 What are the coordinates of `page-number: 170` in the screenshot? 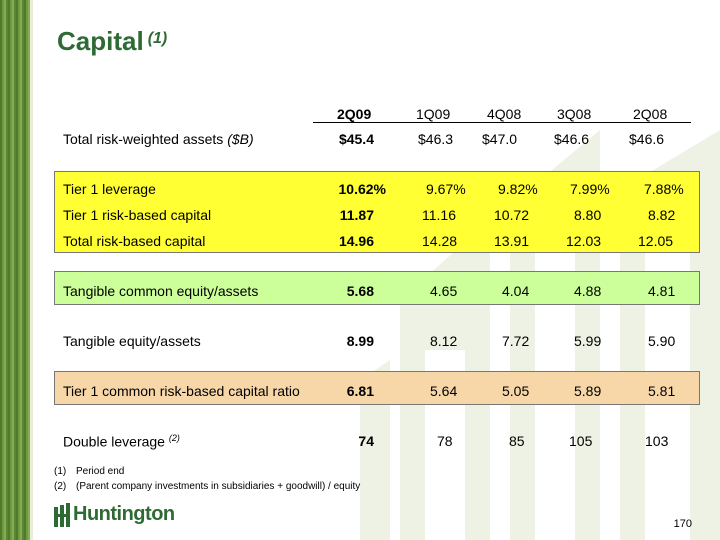 It's located at (682, 524).